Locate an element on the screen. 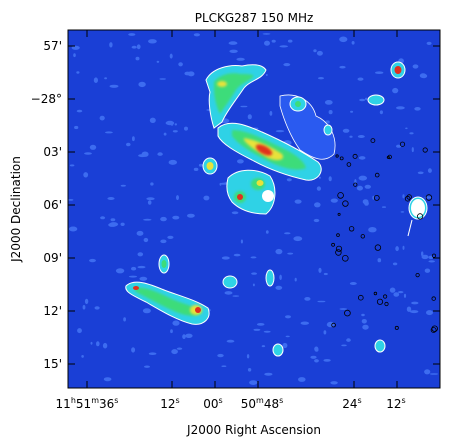 Image resolution: width=463 pixels, height=445 pixels. x-axis-label: J2000 Right Ascension is located at coordinates (253, 430).